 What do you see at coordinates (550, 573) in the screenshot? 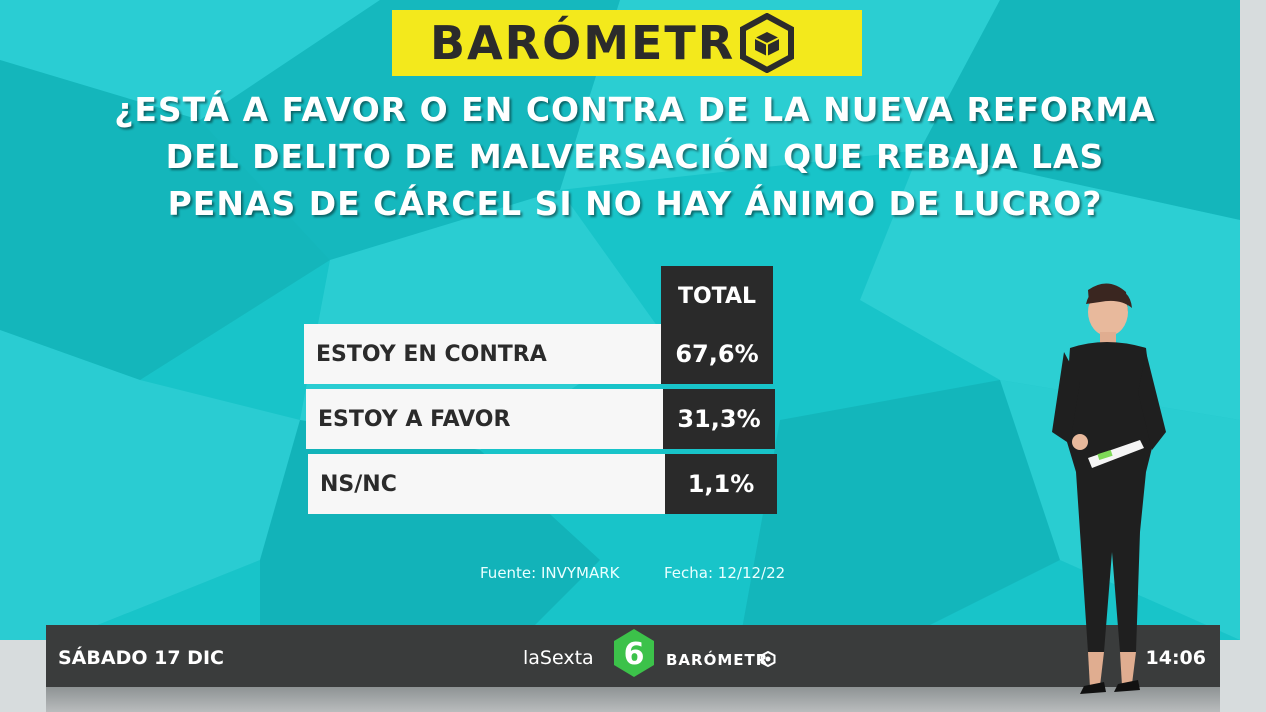
I see `source-text: Fuente: INVYMARK` at bounding box center [550, 573].